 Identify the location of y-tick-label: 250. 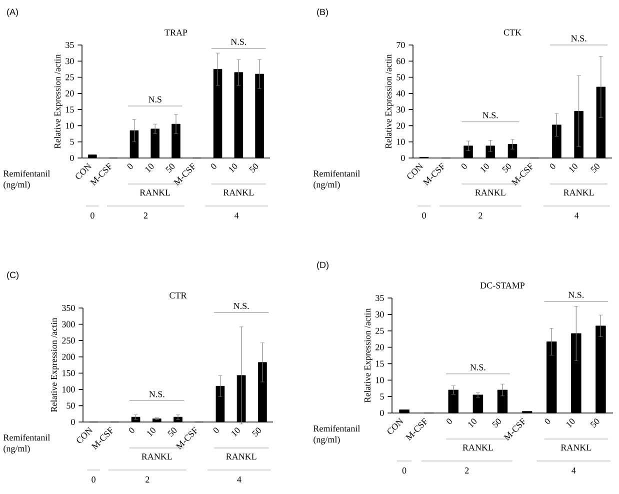
(68, 341).